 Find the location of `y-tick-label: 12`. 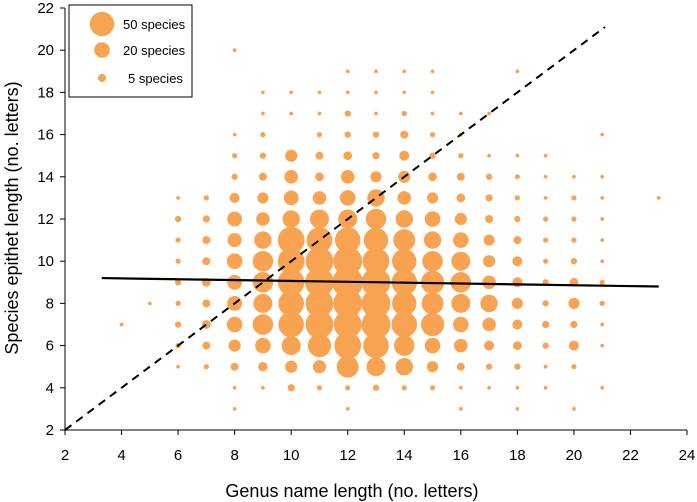

y-tick-label: 12 is located at coordinates (45, 219).